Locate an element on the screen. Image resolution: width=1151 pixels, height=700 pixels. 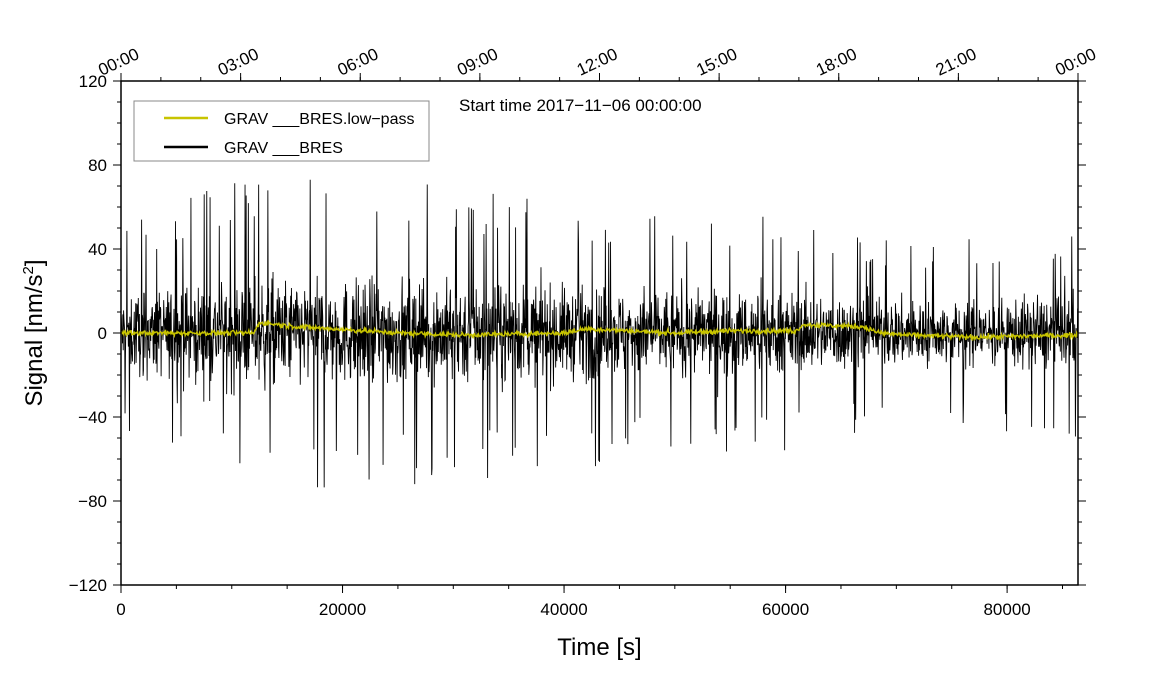
top-tick-label: 15:00 is located at coordinates (717, 61).